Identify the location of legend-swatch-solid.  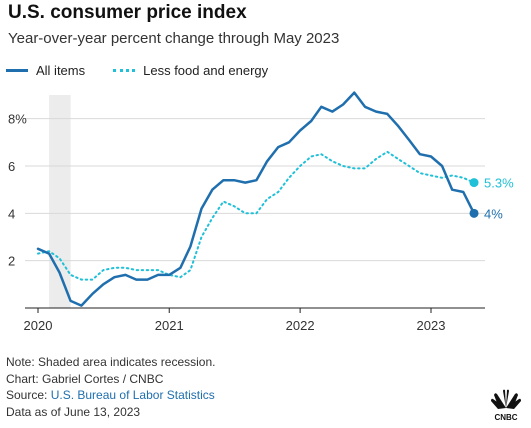
(17, 70).